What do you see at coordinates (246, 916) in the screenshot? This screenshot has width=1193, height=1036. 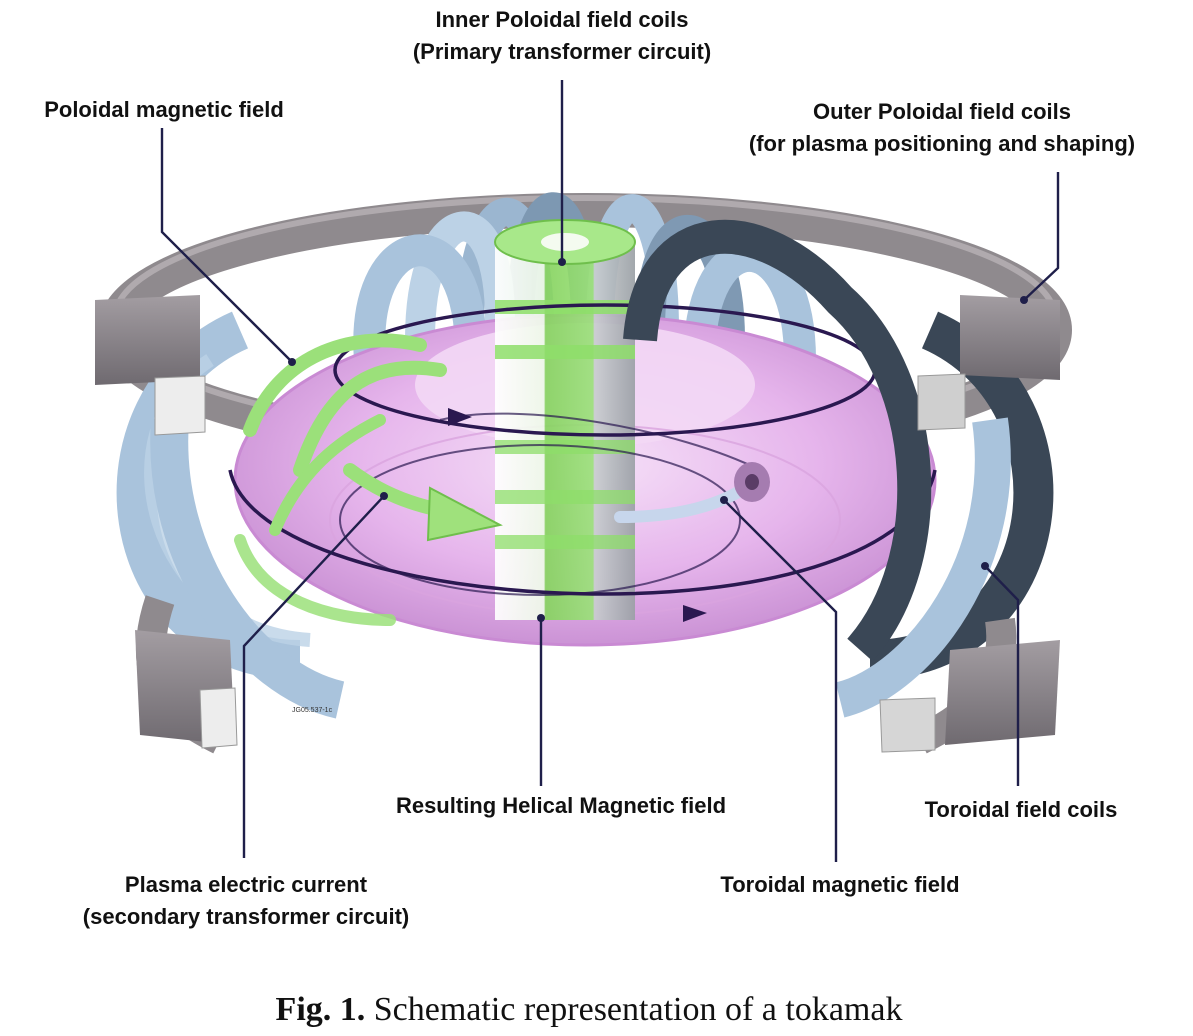 I see `label-plasma-current-line2: (secondary transformer circuit)` at bounding box center [246, 916].